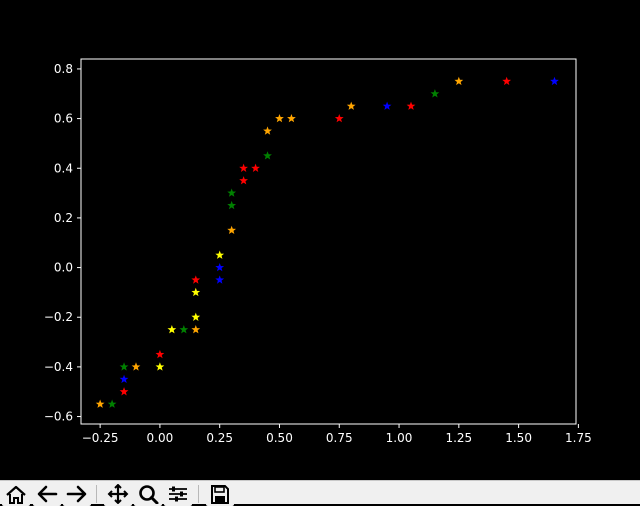  I want to click on zoom-button, so click(148, 494).